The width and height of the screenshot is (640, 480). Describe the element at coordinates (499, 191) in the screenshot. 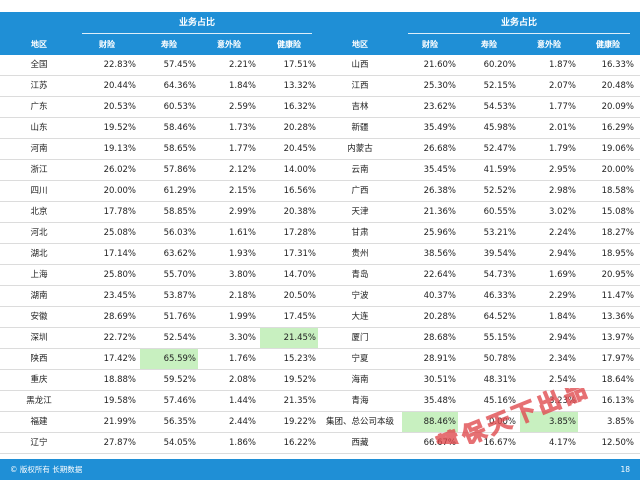

I see `percent-cell: 52.52%` at that location.